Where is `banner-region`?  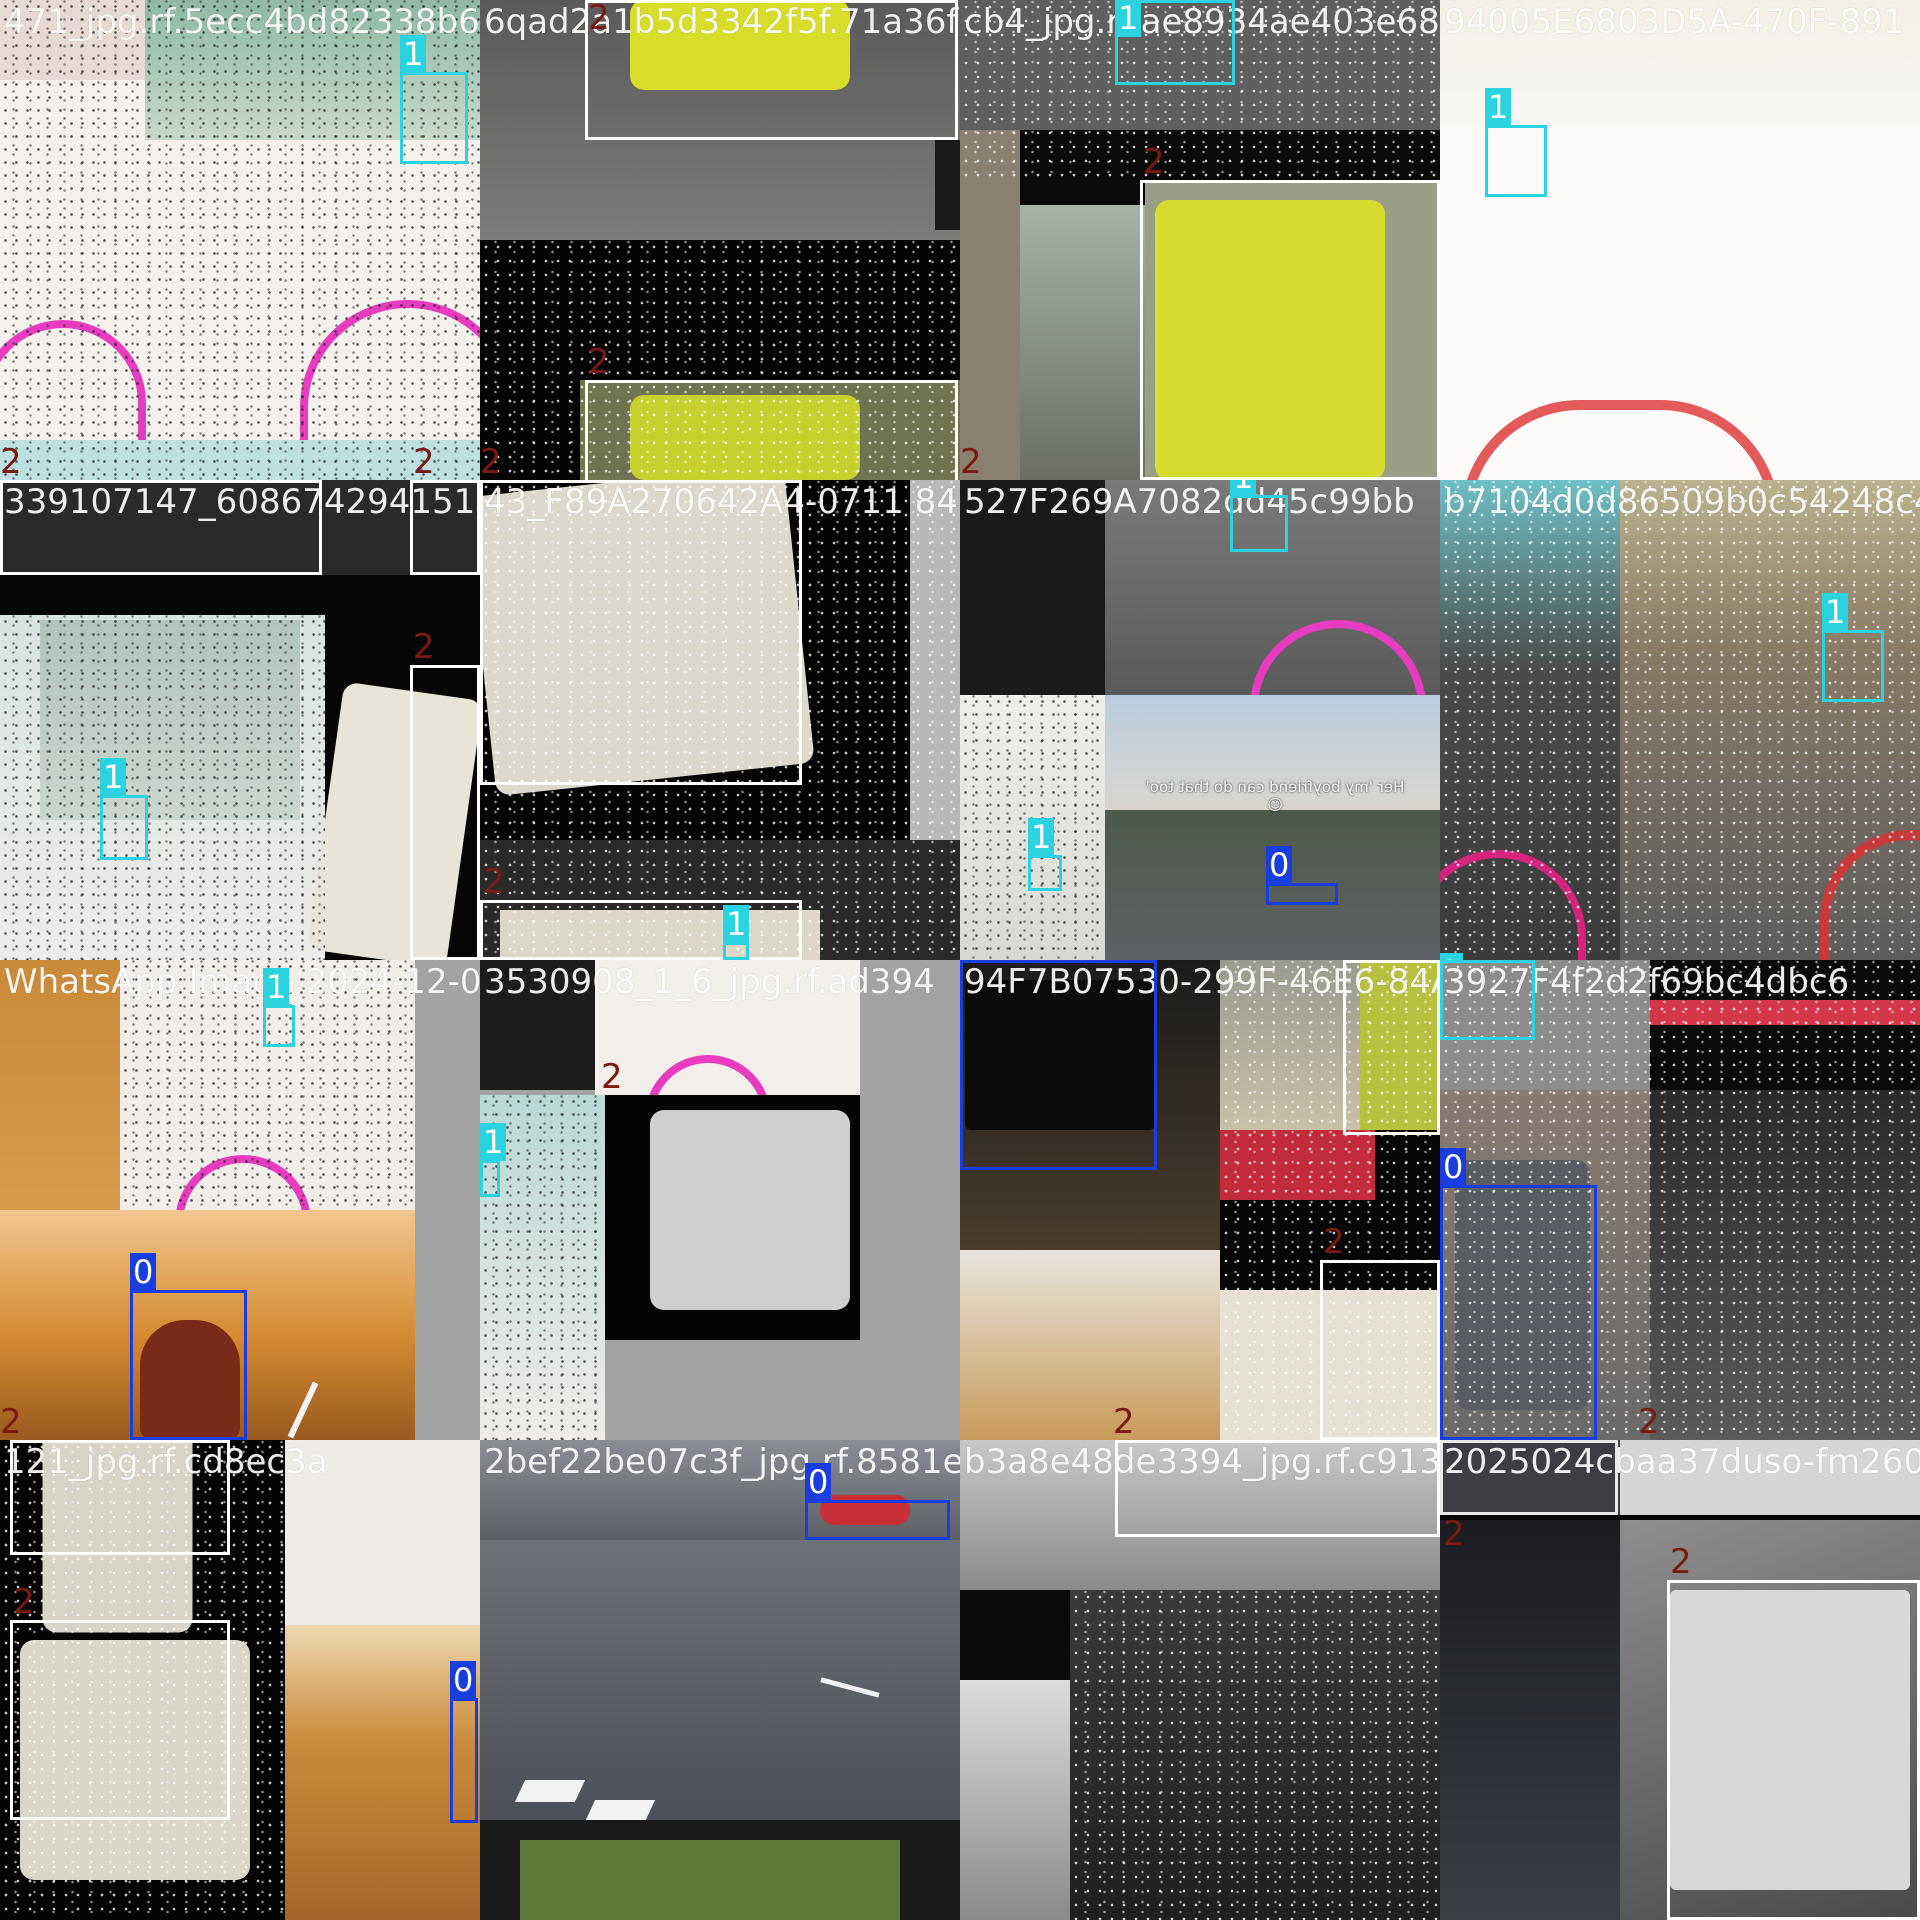 banner-region is located at coordinates (1297, 1165).